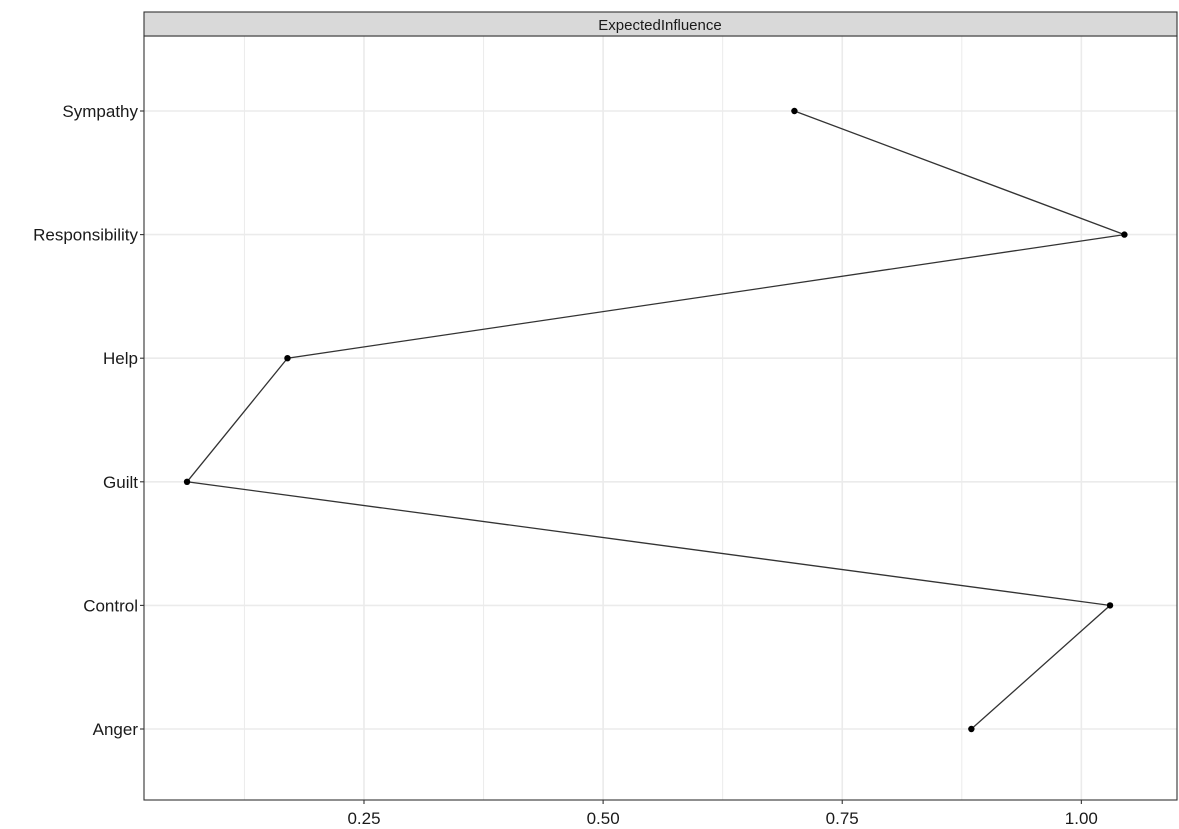  I want to click on x-axis: 0.25 0.50 0.75 1.00, so click(722, 814).